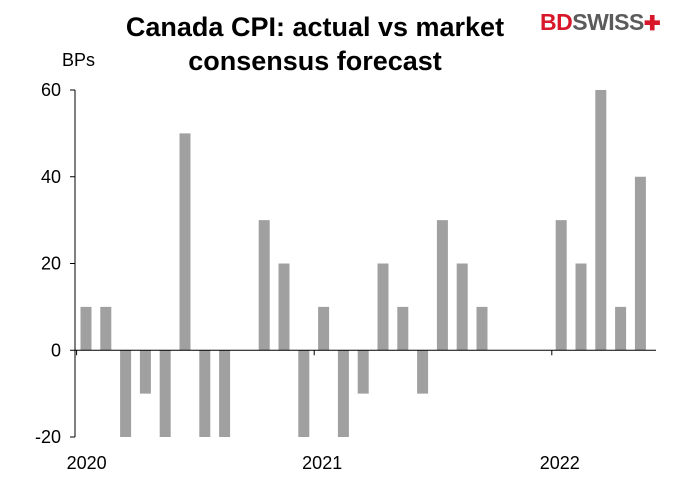 Image resolution: width=700 pixels, height=499 pixels. Describe the element at coordinates (87, 463) in the screenshot. I see `x-tick-label-2020: 2020` at that location.